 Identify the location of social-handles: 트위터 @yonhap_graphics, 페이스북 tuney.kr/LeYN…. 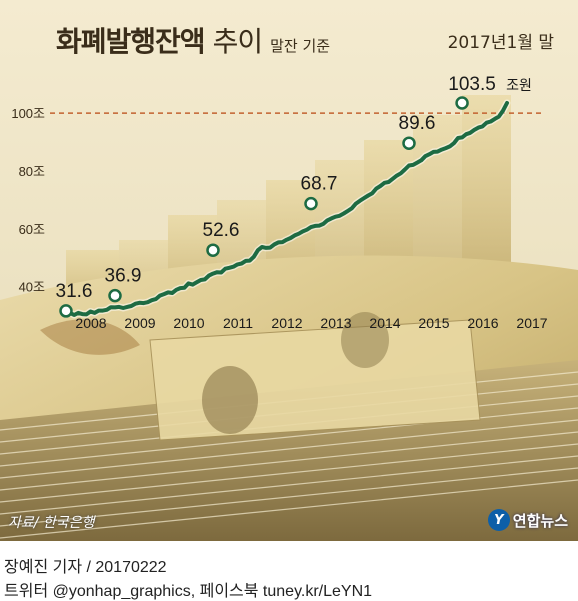
(188, 591).